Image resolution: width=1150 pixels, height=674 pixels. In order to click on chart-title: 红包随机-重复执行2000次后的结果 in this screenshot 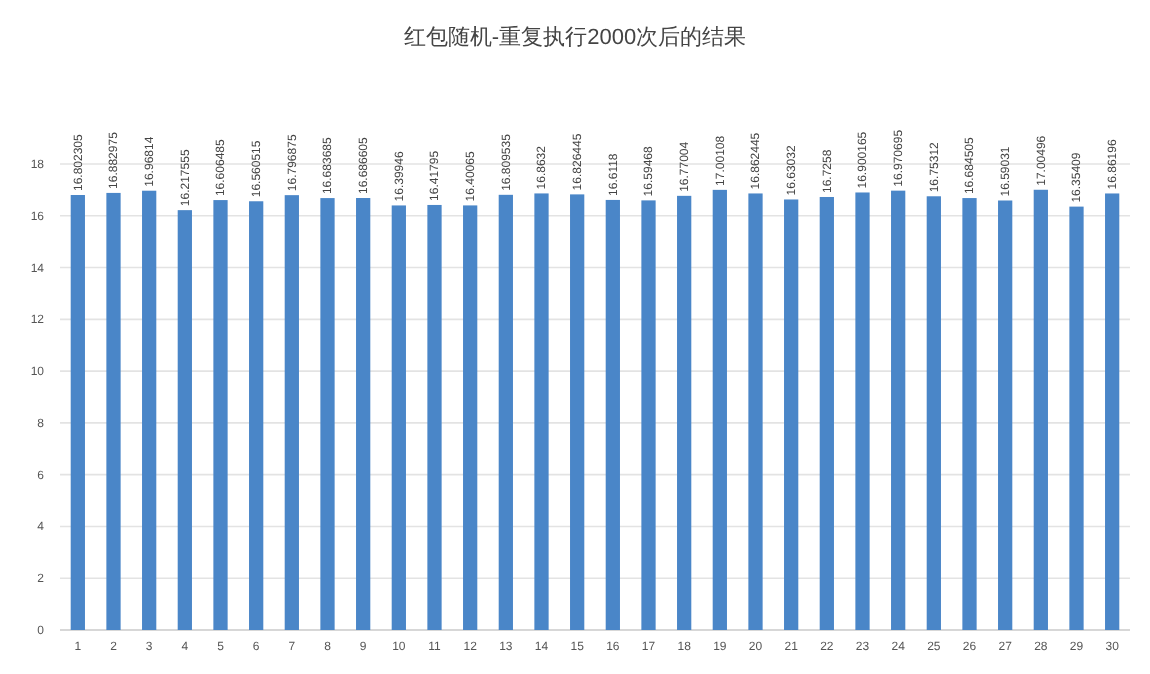, I will do `click(575, 37)`.